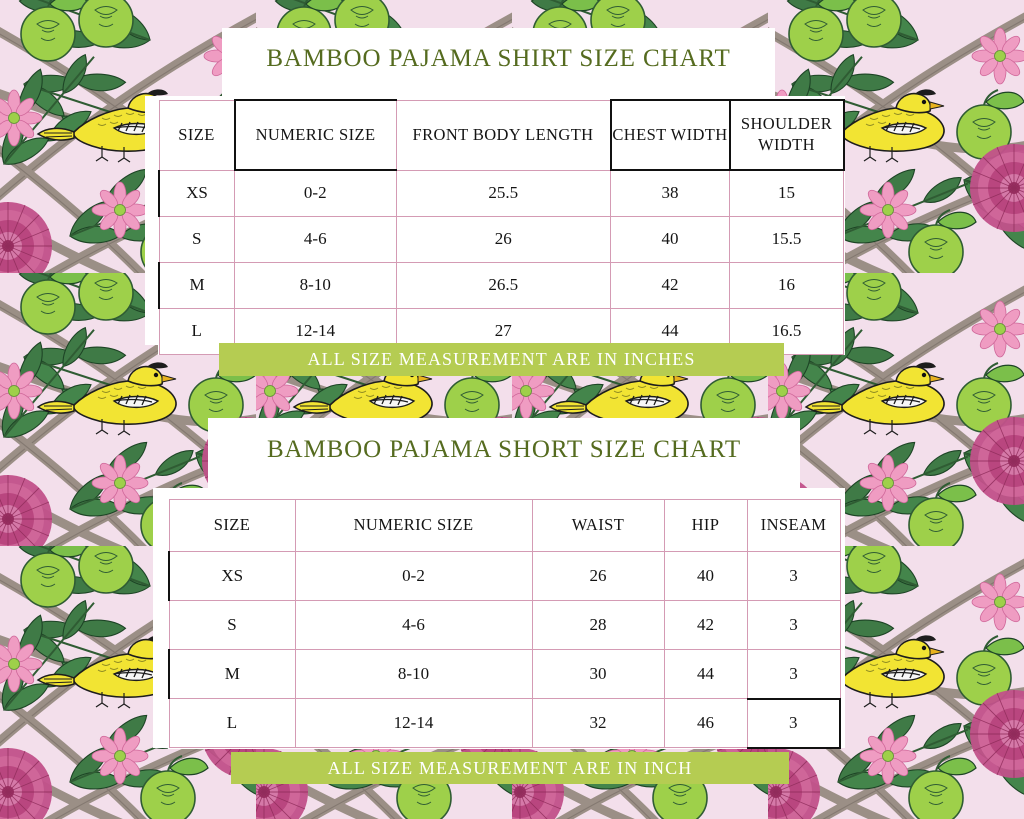 The height and width of the screenshot is (819, 1024). I want to click on shirt-cell-numeric-size: 8-10, so click(315, 285).